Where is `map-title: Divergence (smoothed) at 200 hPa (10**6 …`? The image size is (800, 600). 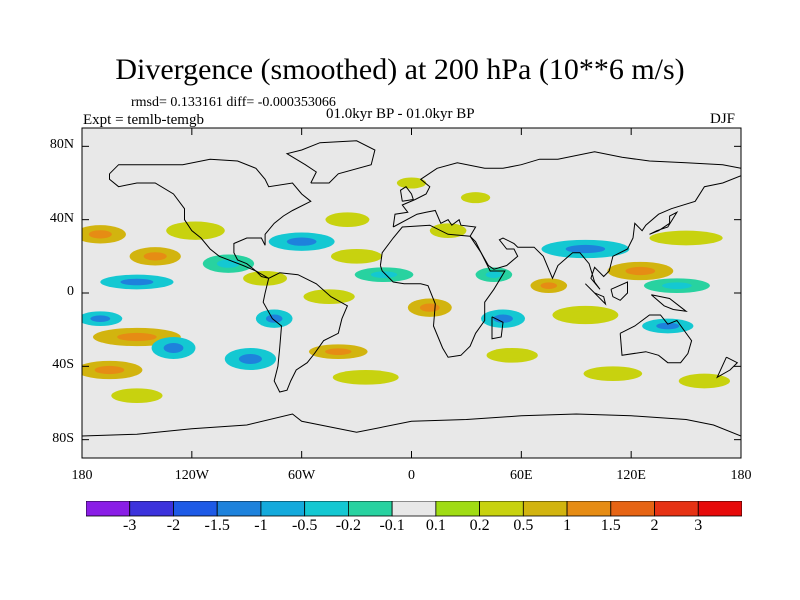
map-title: Divergence (smoothed) at 200 hPa (10**6 … is located at coordinates (400, 69).